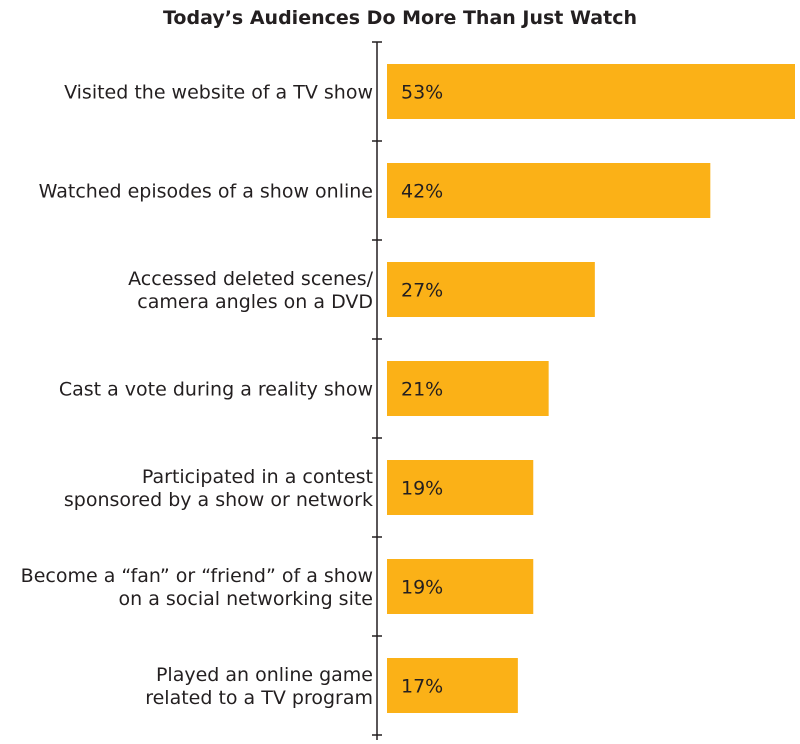 The width and height of the screenshot is (800, 744). What do you see at coordinates (218, 93) in the screenshot?
I see `category-label: Visited the website of a TV show` at bounding box center [218, 93].